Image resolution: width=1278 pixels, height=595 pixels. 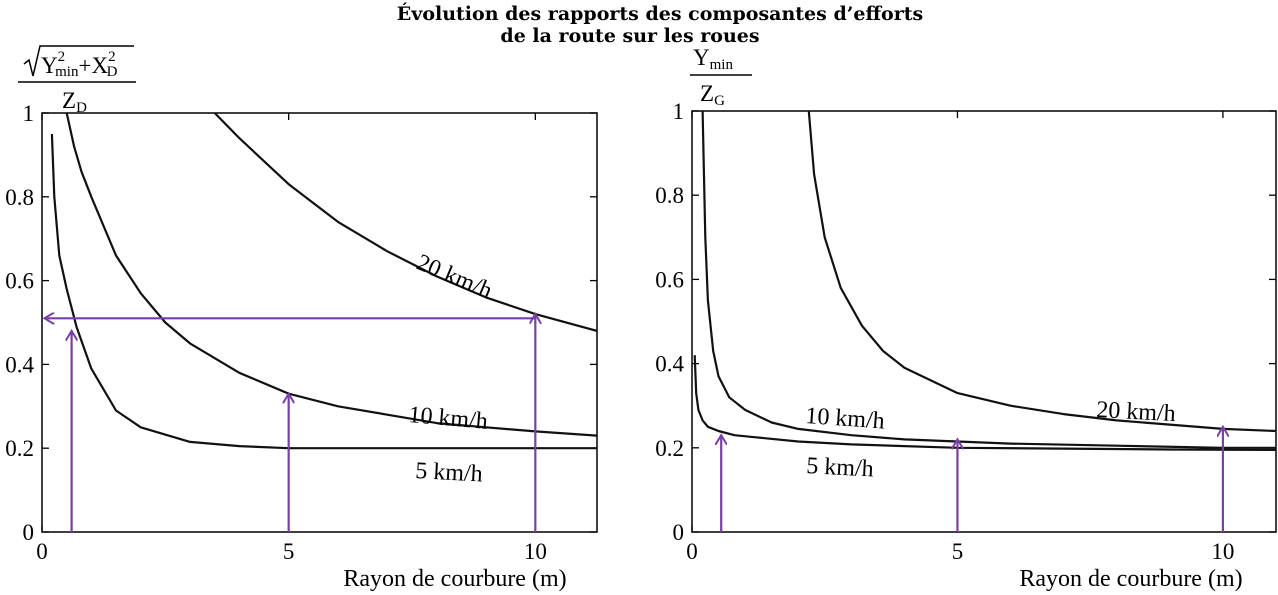 What do you see at coordinates (719, 101) in the screenshot?
I see `right-ylabel-denominator-sub: G` at bounding box center [719, 101].